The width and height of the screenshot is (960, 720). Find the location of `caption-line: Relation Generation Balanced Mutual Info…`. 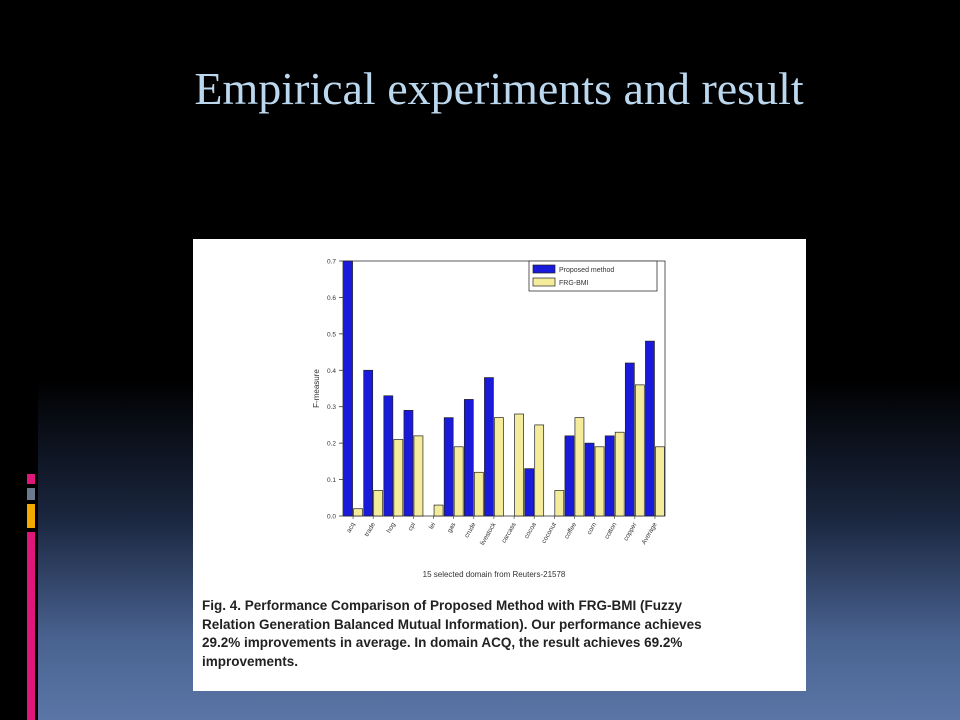

caption-line: Relation Generation Balanced Mutual Info… is located at coordinates (452, 624).